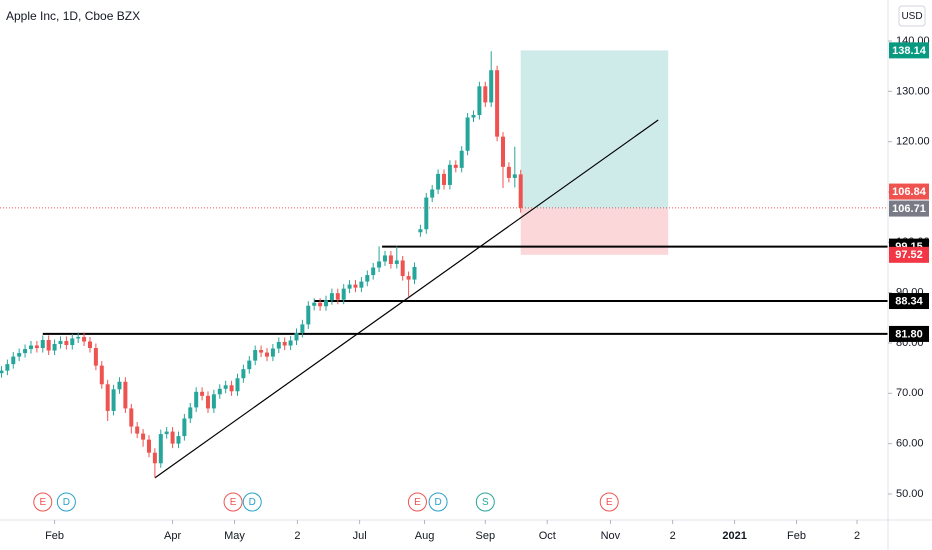 The width and height of the screenshot is (932, 550). What do you see at coordinates (425, 536) in the screenshot?
I see `x-tick-label: Aug` at bounding box center [425, 536].